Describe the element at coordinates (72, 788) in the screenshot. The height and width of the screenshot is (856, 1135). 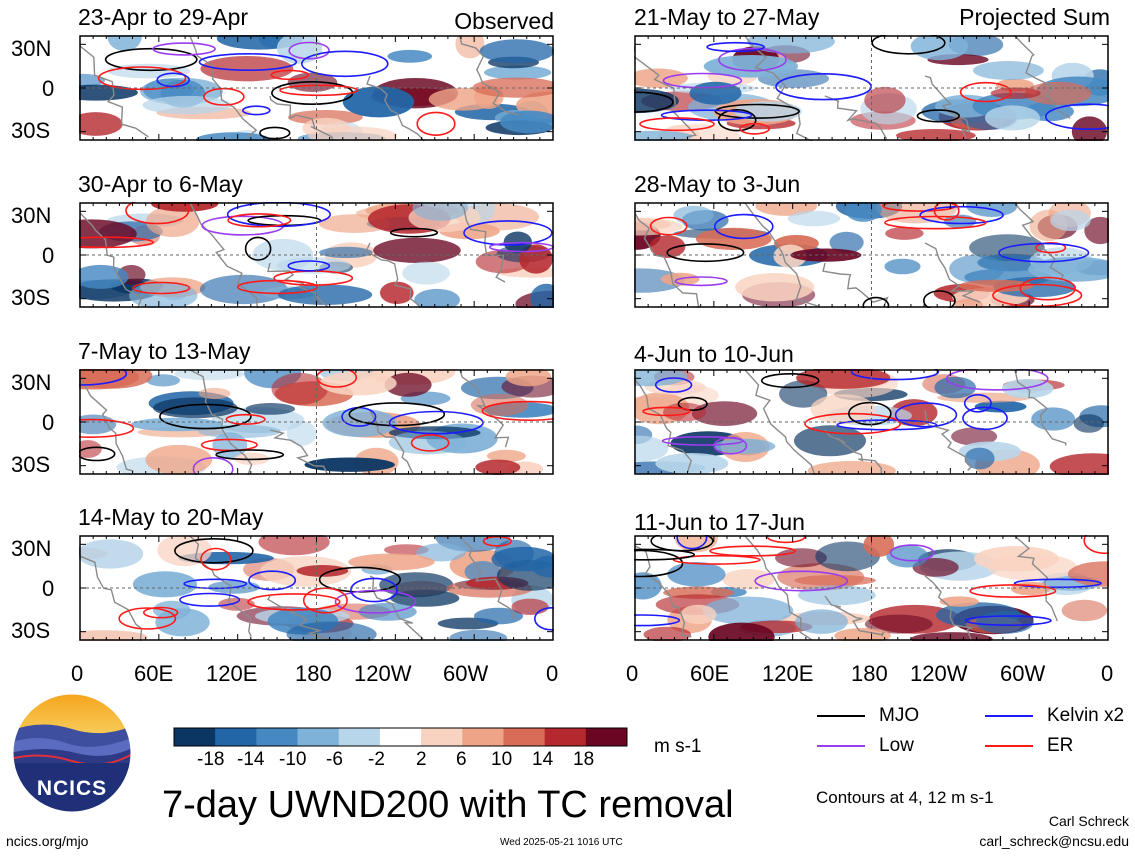
I see `logo-text: NCICS` at that location.